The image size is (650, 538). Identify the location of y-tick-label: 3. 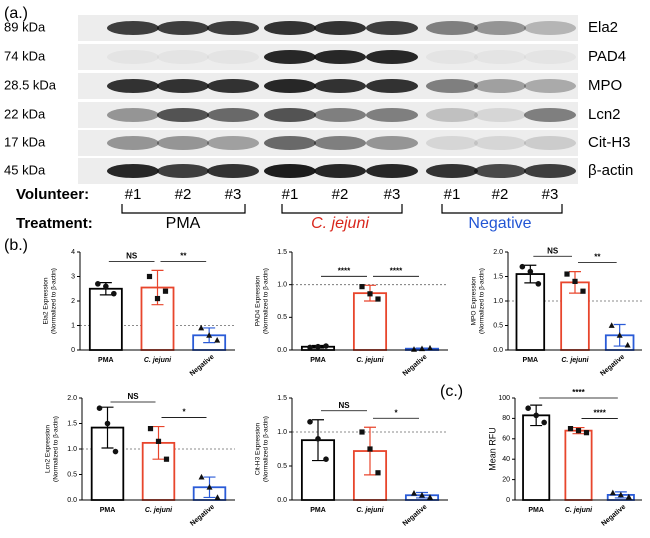
(73, 276).